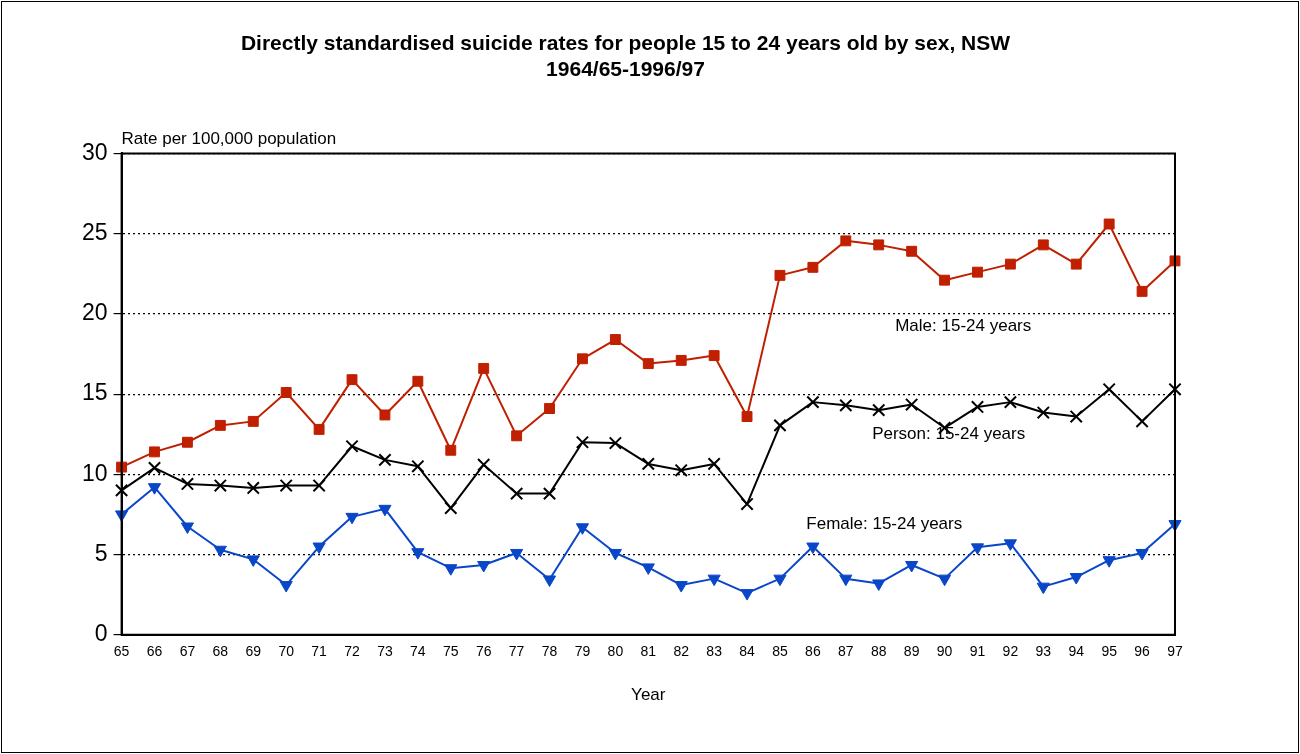 This screenshot has height=754, width=1300. Describe the element at coordinates (101, 552) in the screenshot. I see `y-tick-label: 5` at that location.